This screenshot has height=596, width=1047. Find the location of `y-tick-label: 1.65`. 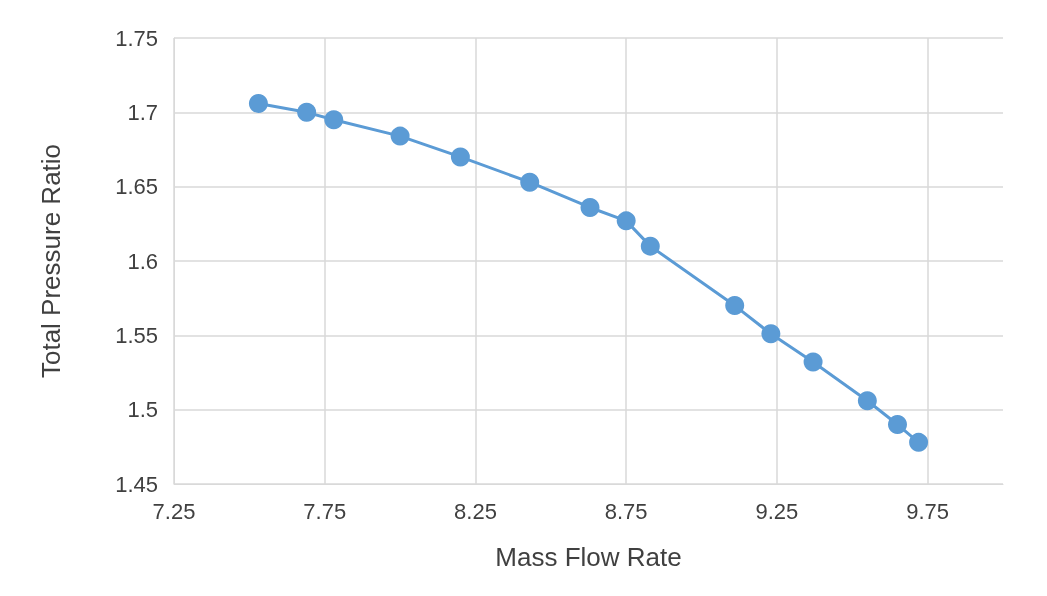

y-tick-label: 1.65 is located at coordinates (136, 187).